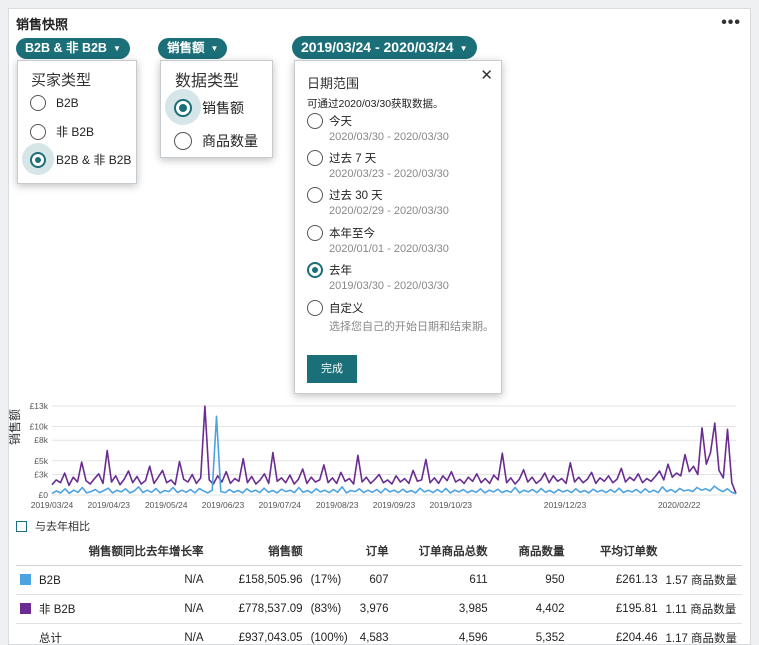  I want to click on option-range: 选择您自己的开始日期和结束期。, so click(411, 327).